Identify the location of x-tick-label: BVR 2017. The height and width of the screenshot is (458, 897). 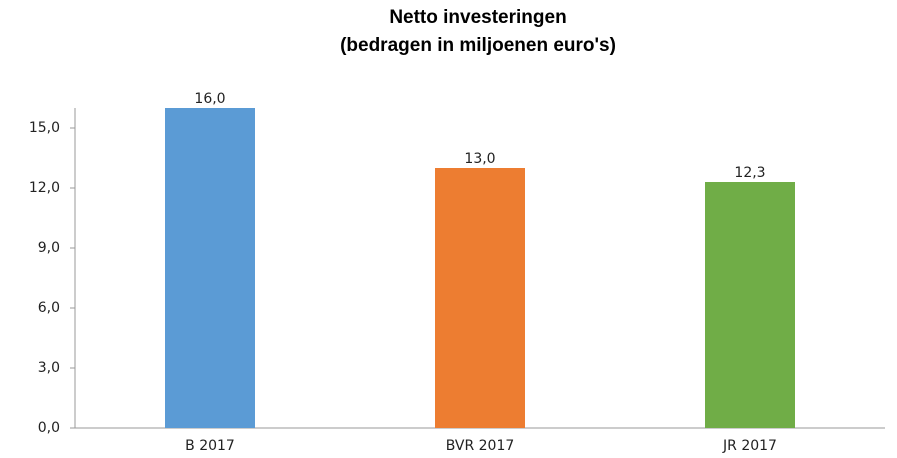
(480, 446).